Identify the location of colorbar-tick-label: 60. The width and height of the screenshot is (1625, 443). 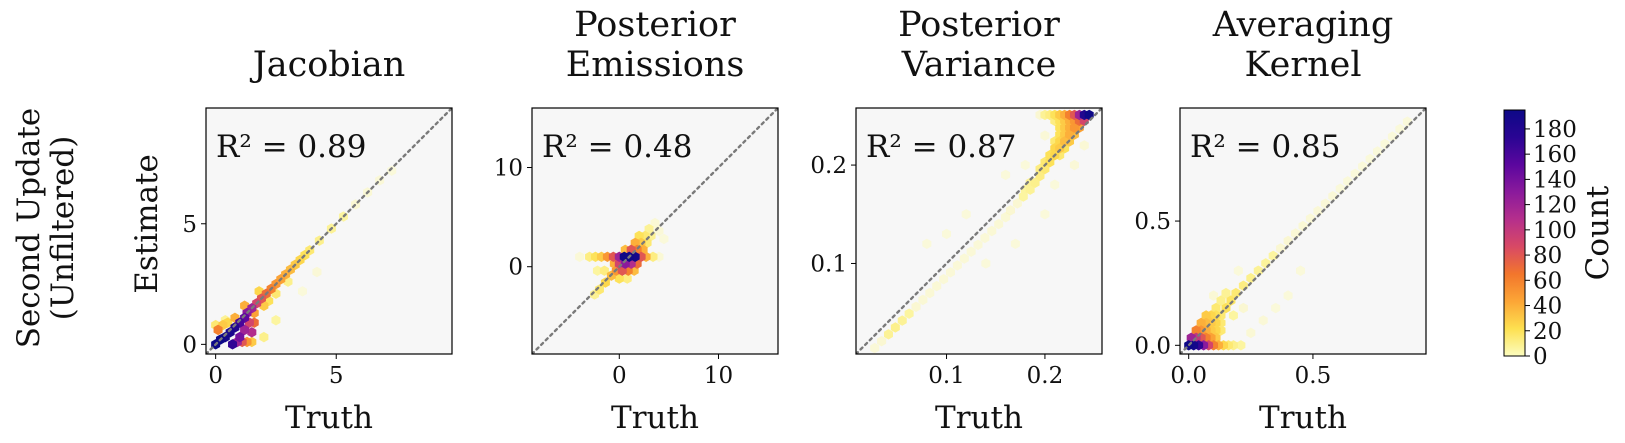
(1547, 281).